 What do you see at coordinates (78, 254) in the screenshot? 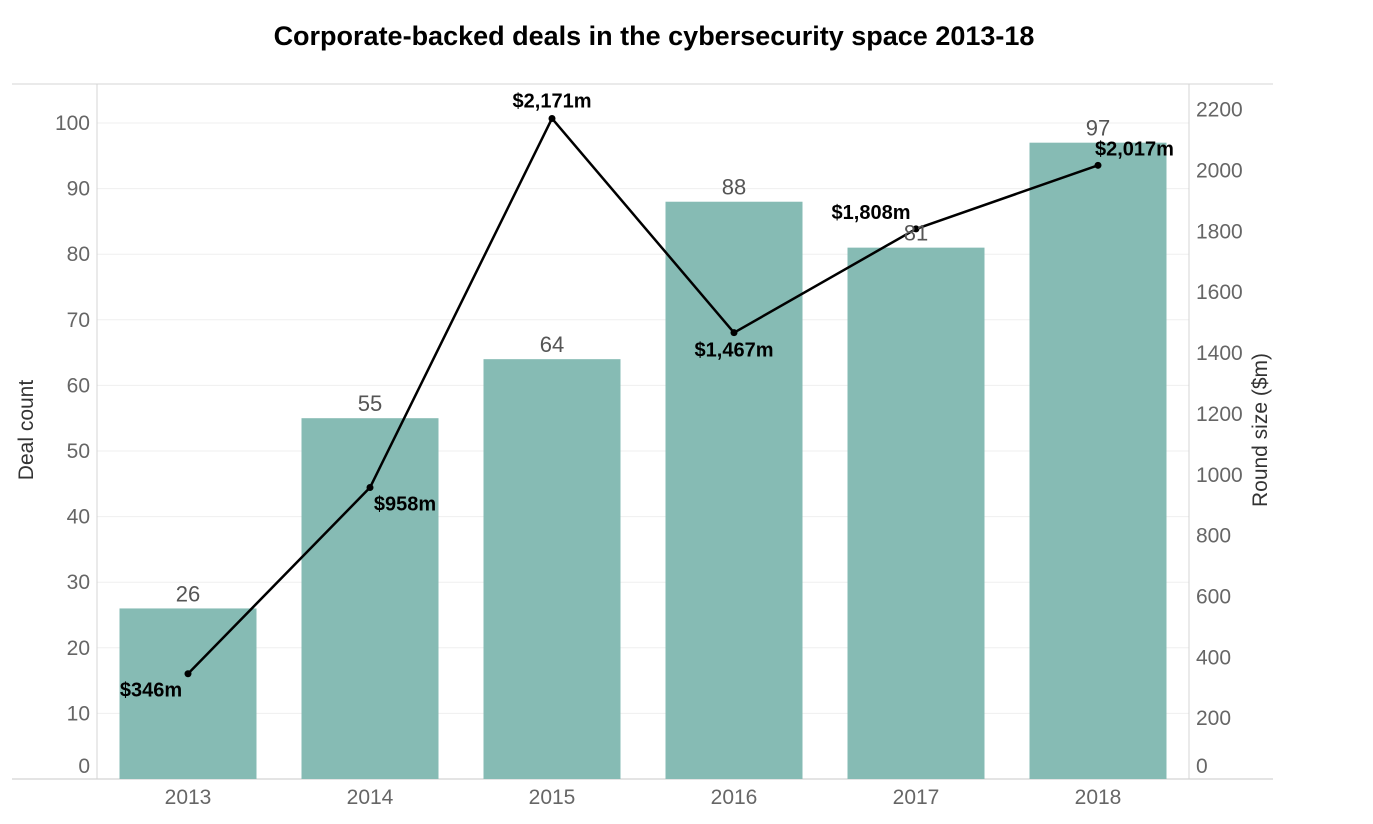
I see `y-left-tick-label: 80` at bounding box center [78, 254].